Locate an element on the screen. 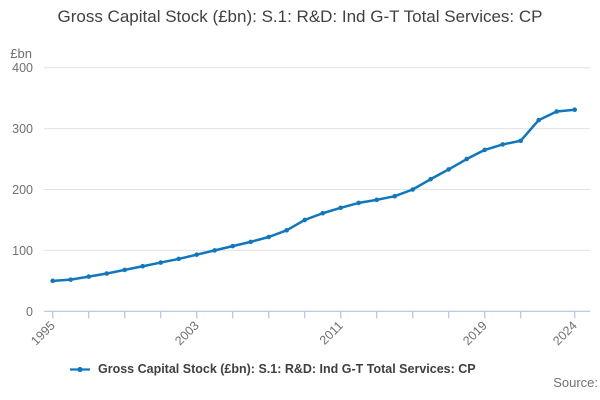 The width and height of the screenshot is (600, 400). y-tick-label: 400 is located at coordinates (22, 68).